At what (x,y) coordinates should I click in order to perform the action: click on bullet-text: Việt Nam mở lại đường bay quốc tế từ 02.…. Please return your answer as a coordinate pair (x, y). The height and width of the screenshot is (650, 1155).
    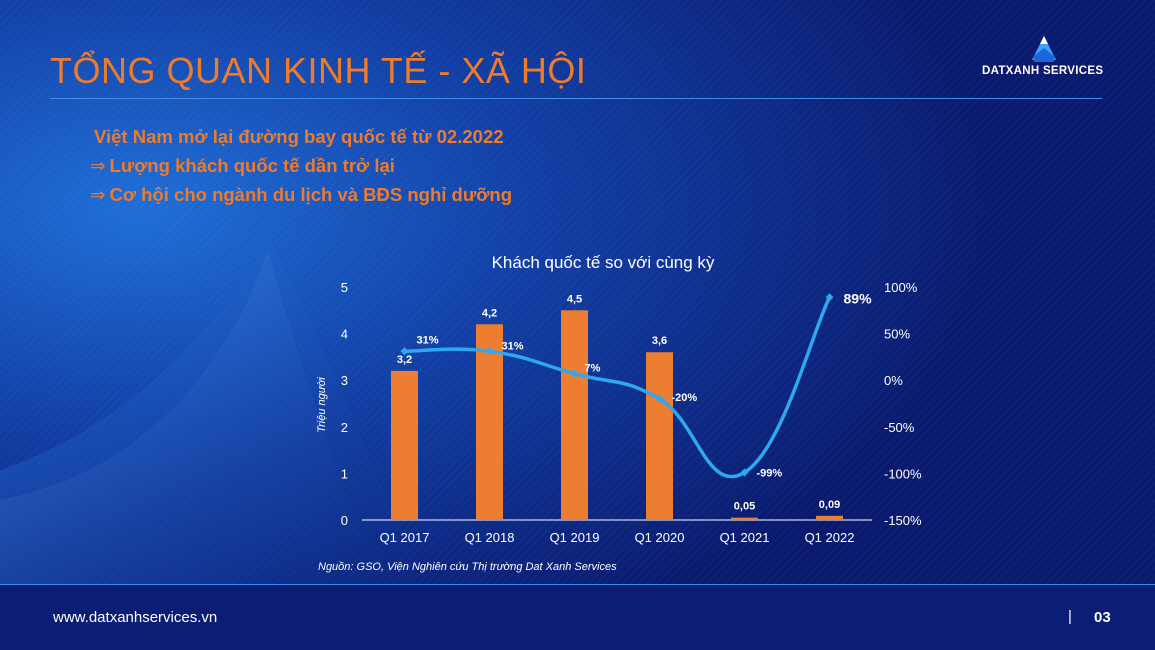
    Looking at the image, I should click on (299, 136).